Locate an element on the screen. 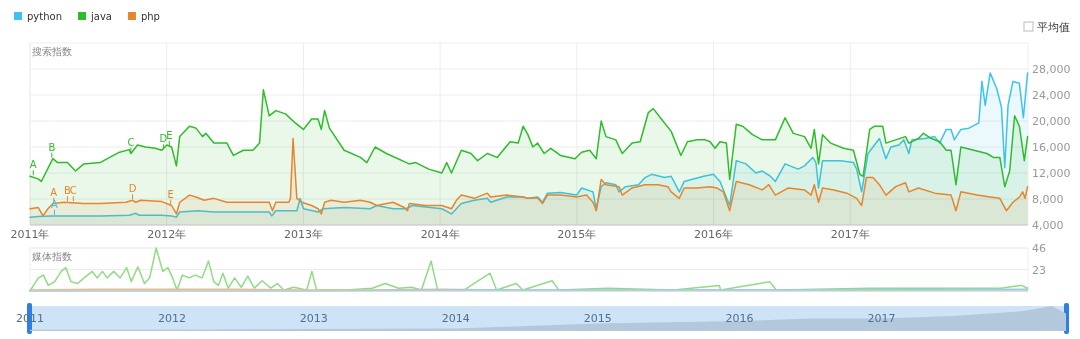 This screenshot has height=339, width=1080. y-tick-label: 24,000 is located at coordinates (1051, 95).